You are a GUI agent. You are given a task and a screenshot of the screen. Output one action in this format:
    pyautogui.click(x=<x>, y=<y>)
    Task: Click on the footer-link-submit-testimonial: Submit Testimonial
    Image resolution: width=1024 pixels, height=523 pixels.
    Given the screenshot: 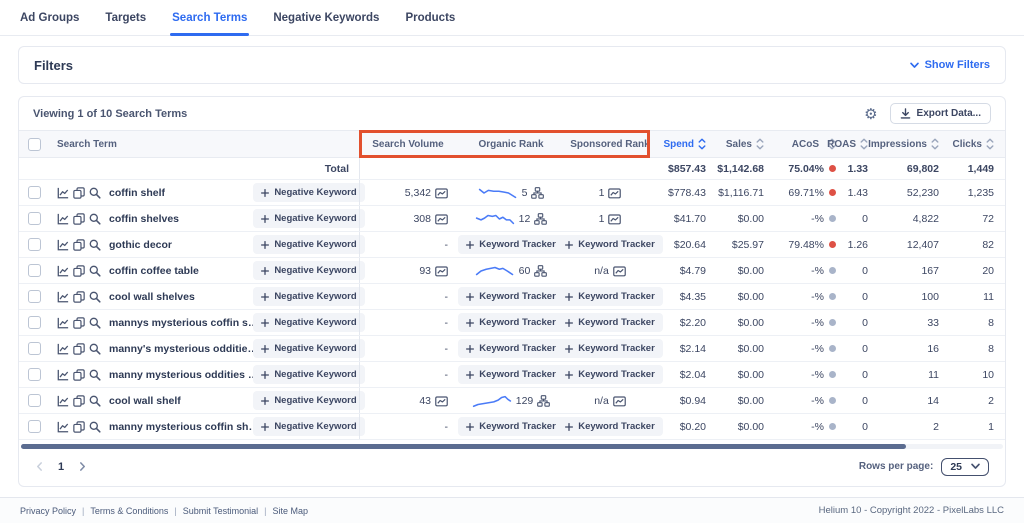 What is the action you would take?
    pyautogui.click(x=220, y=510)
    